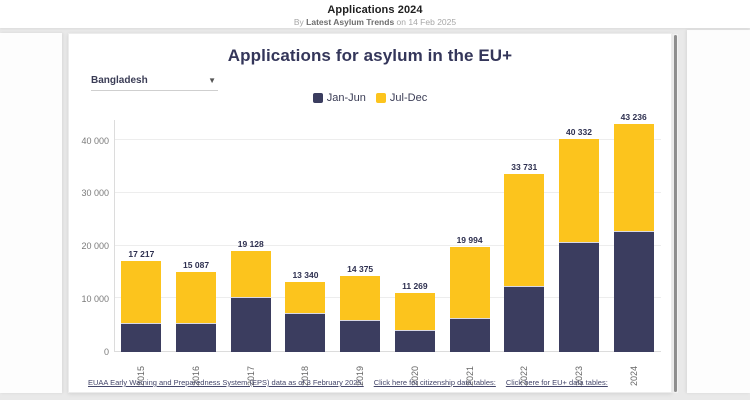  I want to click on y-axis-tick: 20 000, so click(95, 246).